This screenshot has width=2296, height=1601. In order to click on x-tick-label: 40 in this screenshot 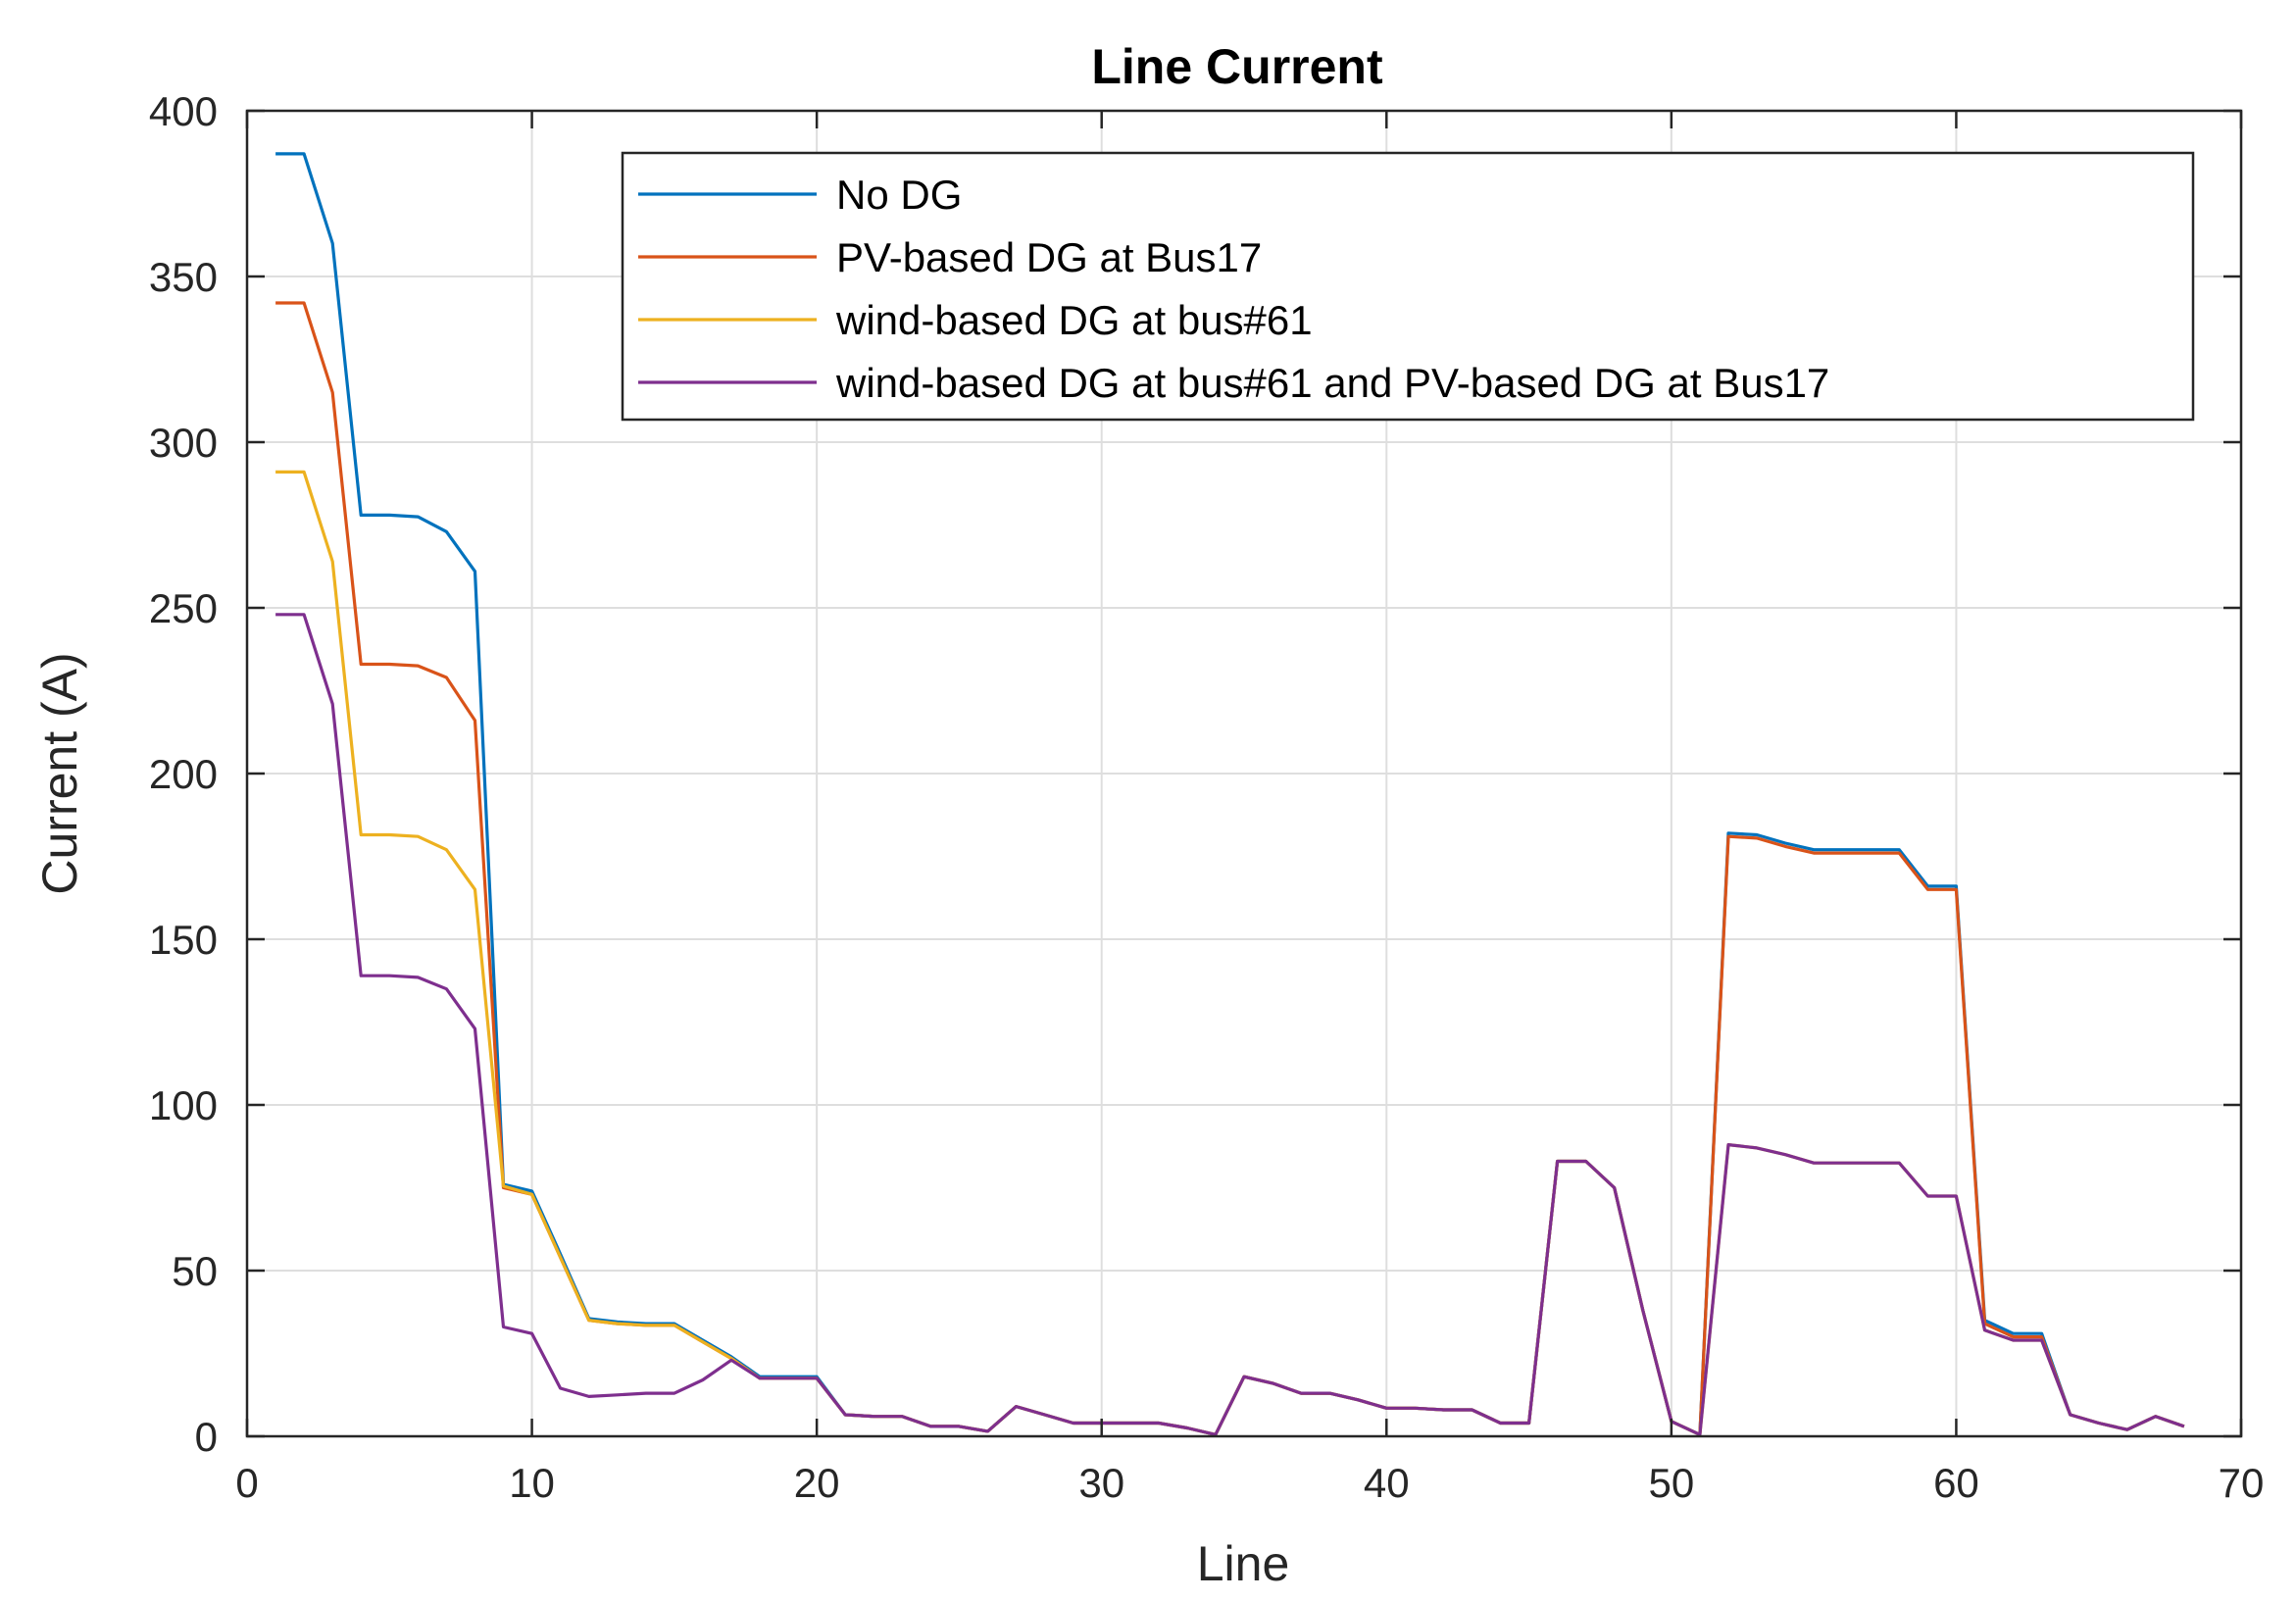, I will do `click(1387, 1483)`.